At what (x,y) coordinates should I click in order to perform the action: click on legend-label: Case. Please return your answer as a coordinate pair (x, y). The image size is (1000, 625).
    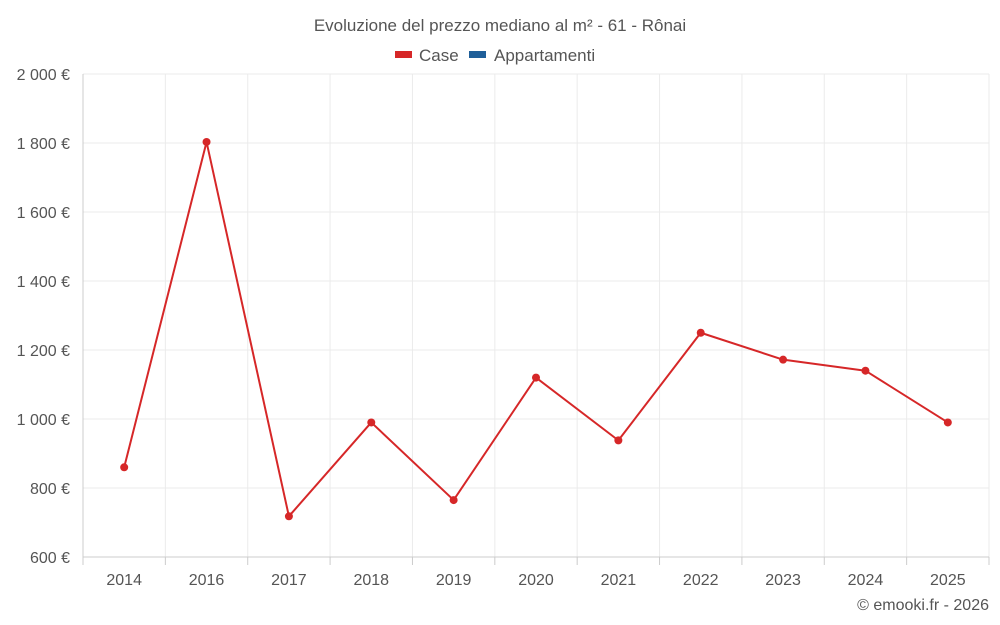
    Looking at the image, I should click on (439, 55).